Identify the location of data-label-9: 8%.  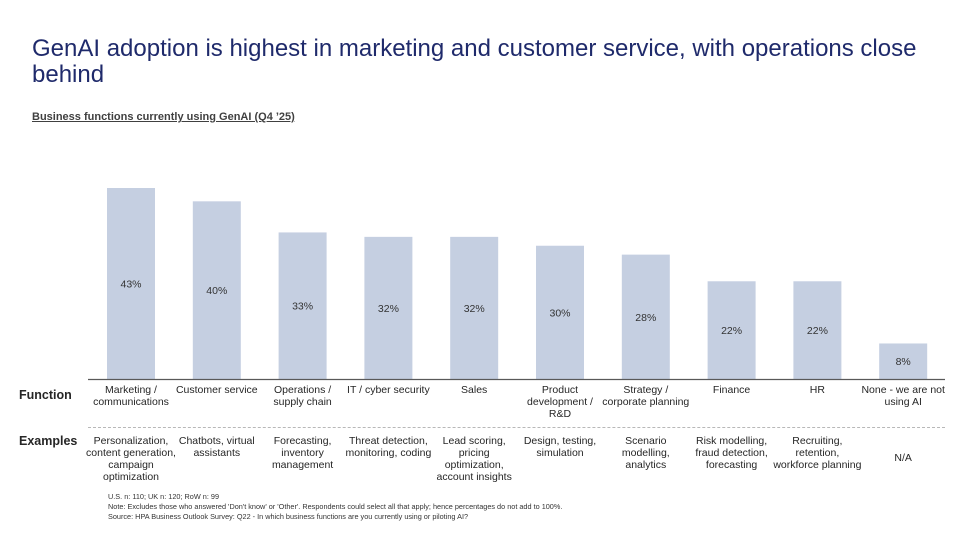
(903, 362).